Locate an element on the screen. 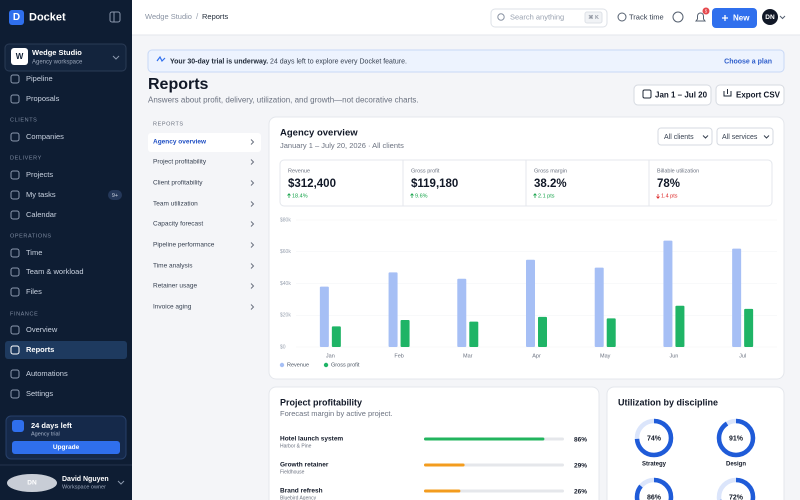 This screenshot has height=500, width=800. report-link: Project profitability is located at coordinates (180, 162).